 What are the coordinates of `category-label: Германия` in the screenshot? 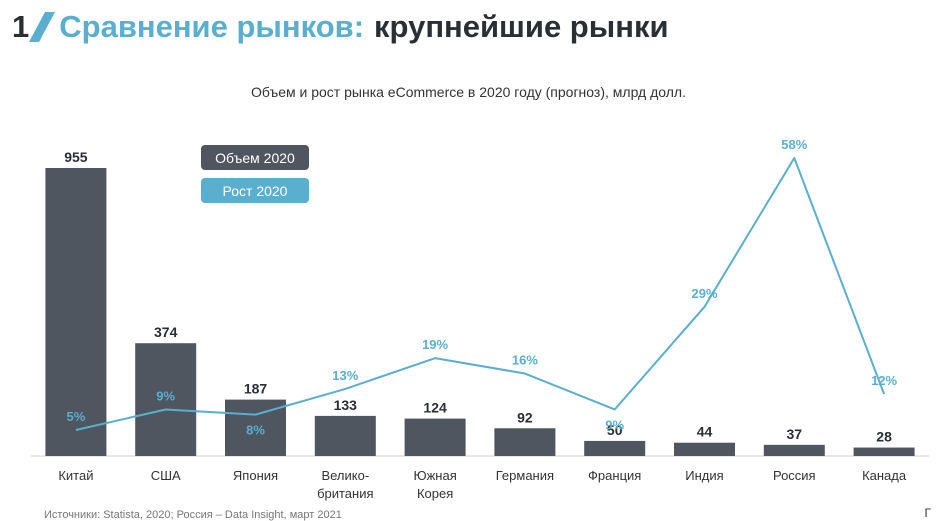 It's located at (525, 475).